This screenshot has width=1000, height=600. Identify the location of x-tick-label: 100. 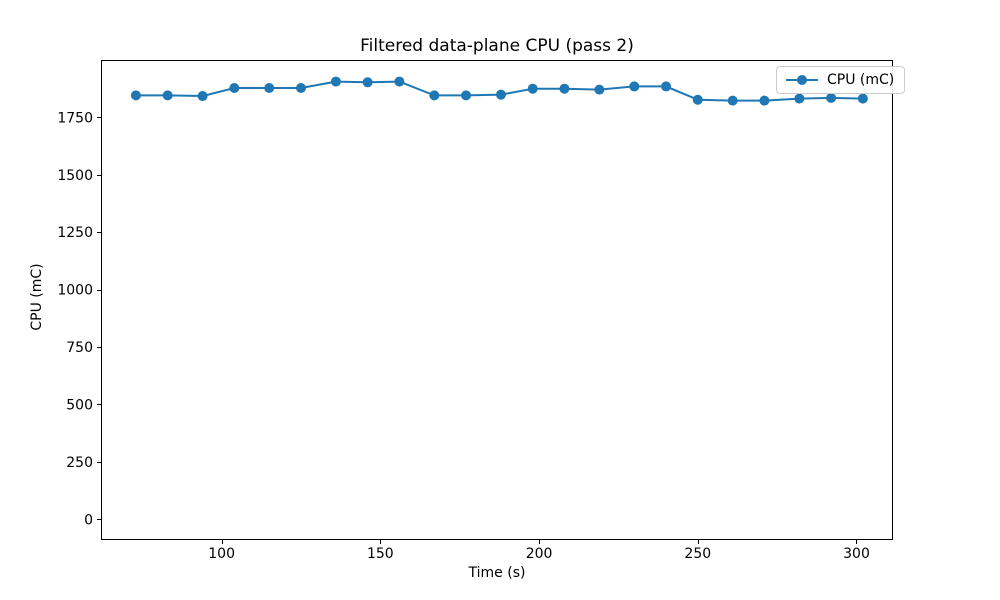
(221, 554).